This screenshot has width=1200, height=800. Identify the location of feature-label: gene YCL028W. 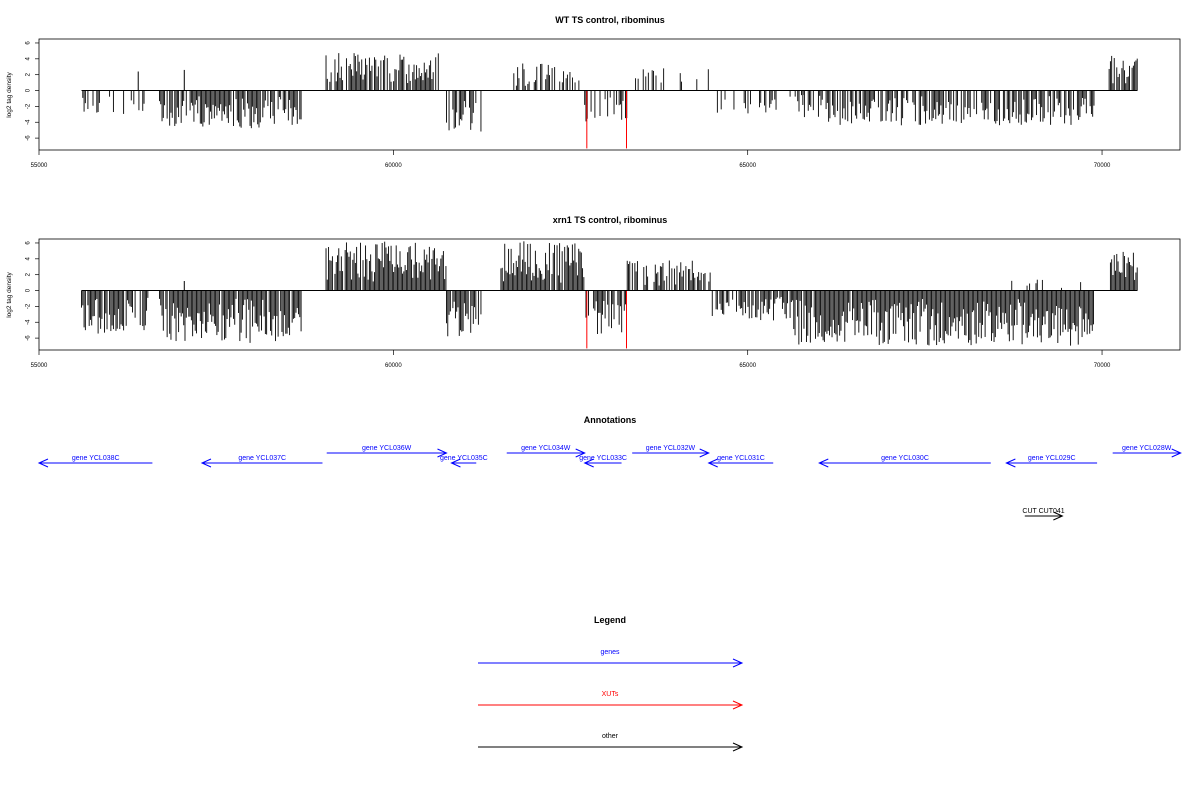
(1147, 448).